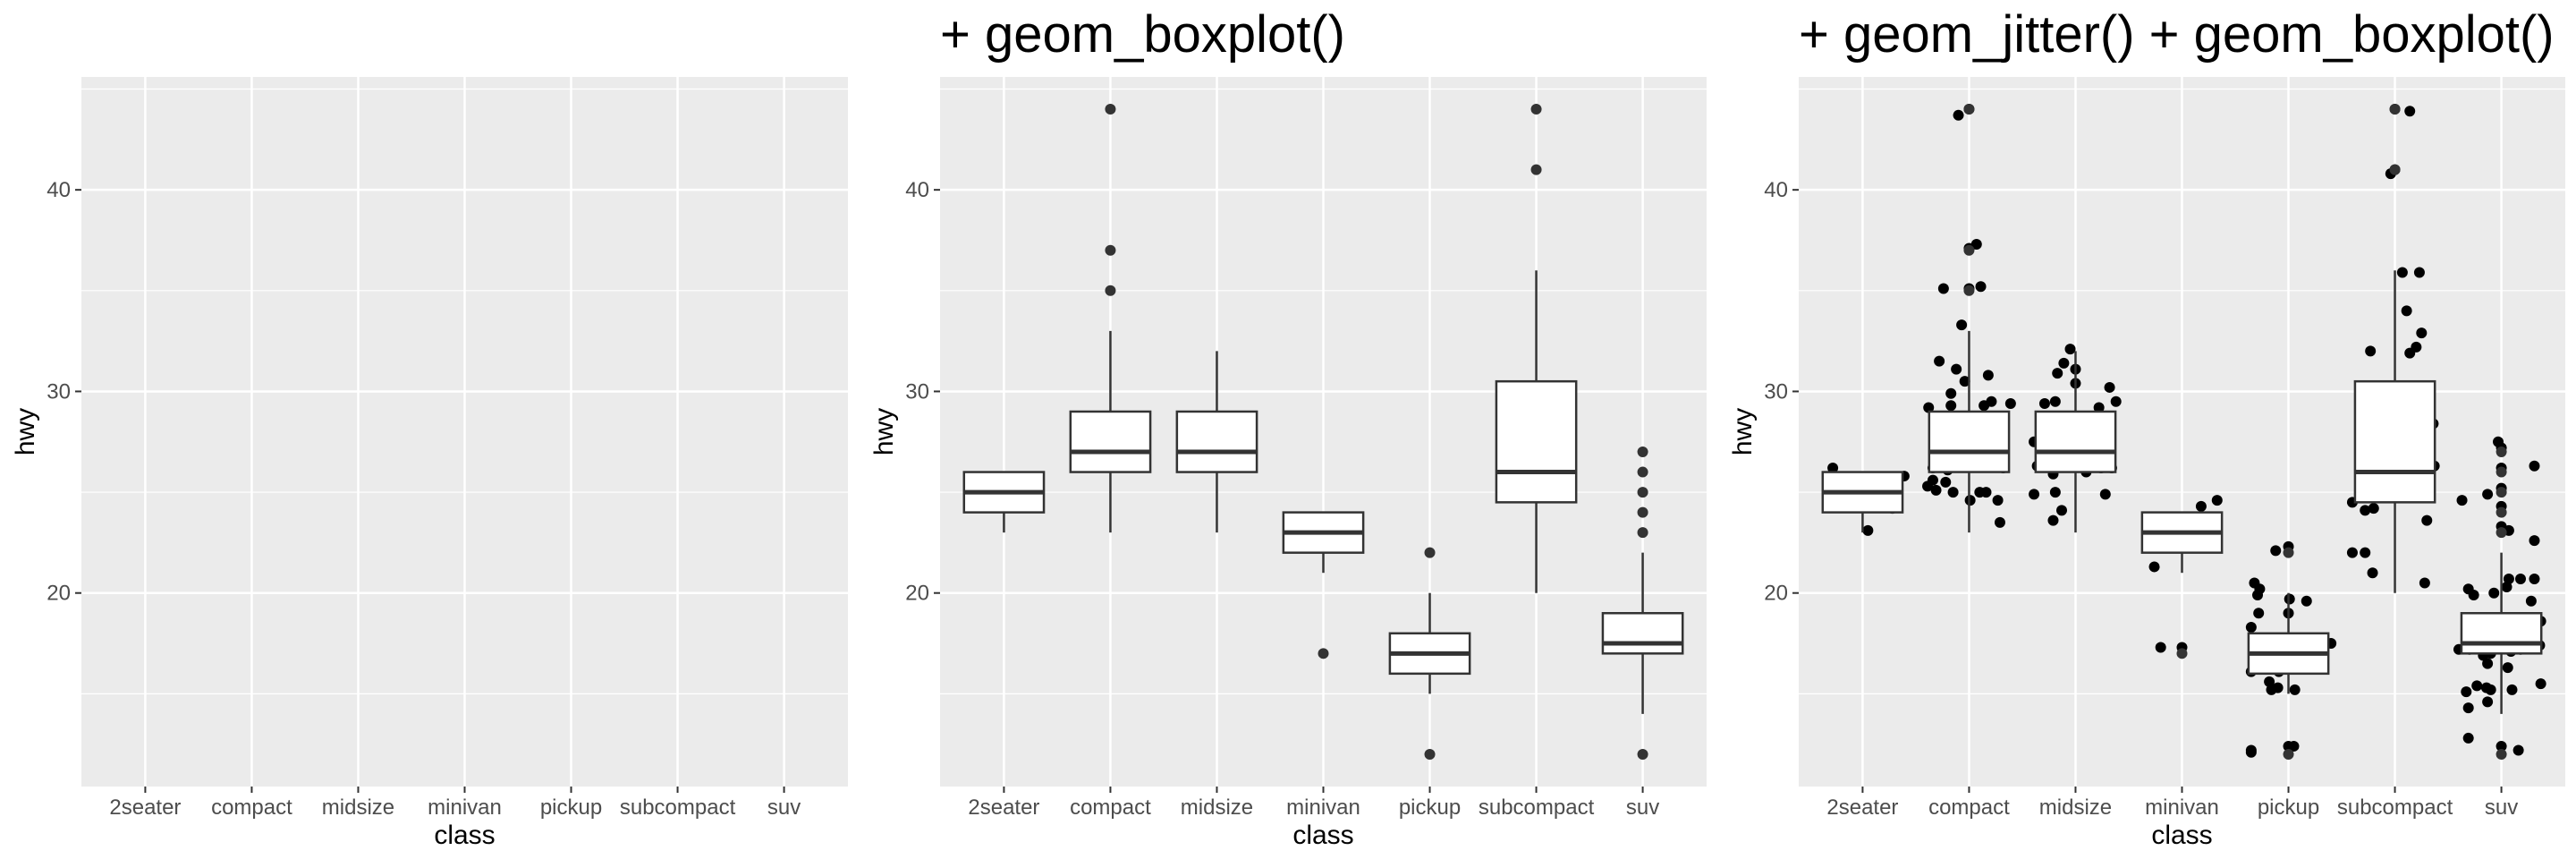 This screenshot has height=859, width=2576. What do you see at coordinates (1642, 807) in the screenshot?
I see `x-tick-label-suv: suv` at bounding box center [1642, 807].